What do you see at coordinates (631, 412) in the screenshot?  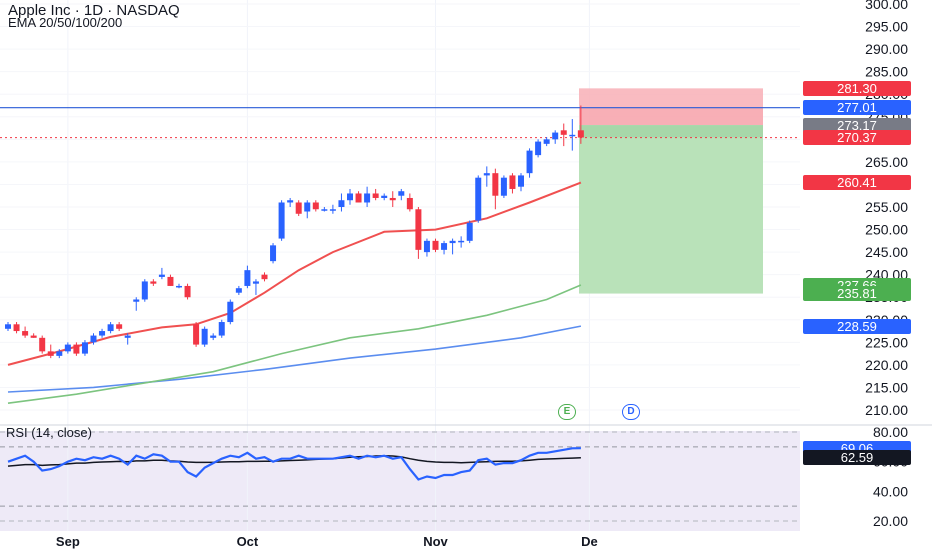 I see `dividend-event-icon: D` at bounding box center [631, 412].